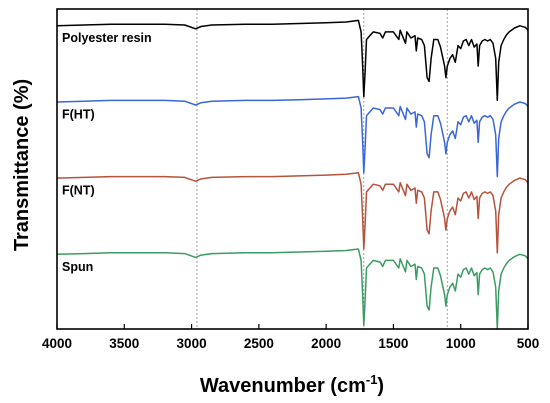  Describe the element at coordinates (107, 152) in the screenshot. I see `series-labels: Polyester resin F(HT) F(NT) Spun` at that location.